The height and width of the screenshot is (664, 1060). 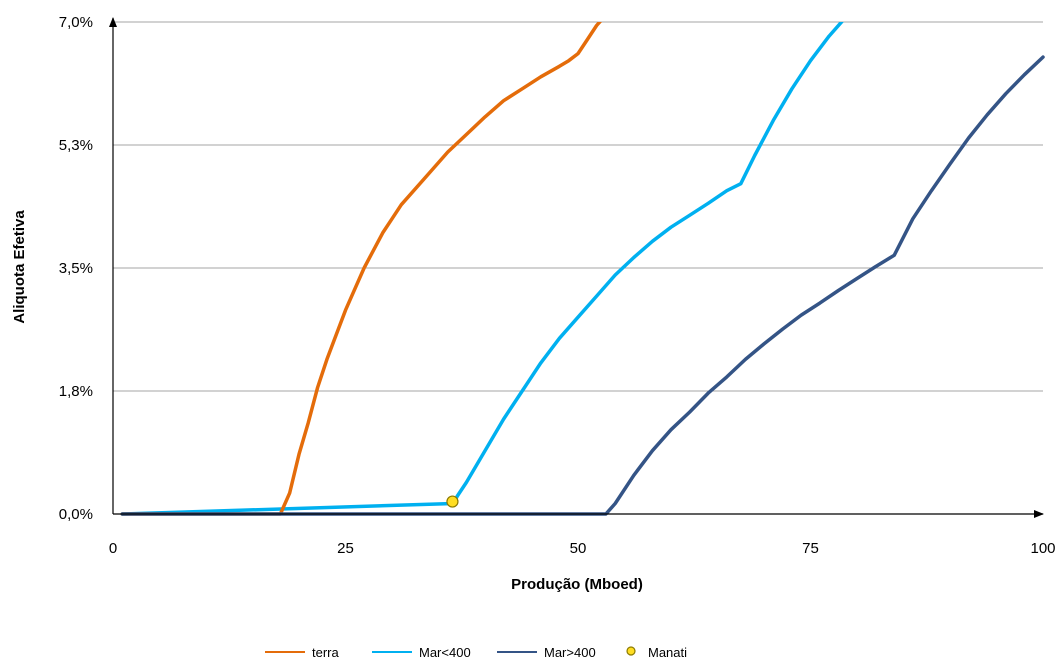 What do you see at coordinates (810, 548) in the screenshot?
I see `x-tick-label: 75` at bounding box center [810, 548].